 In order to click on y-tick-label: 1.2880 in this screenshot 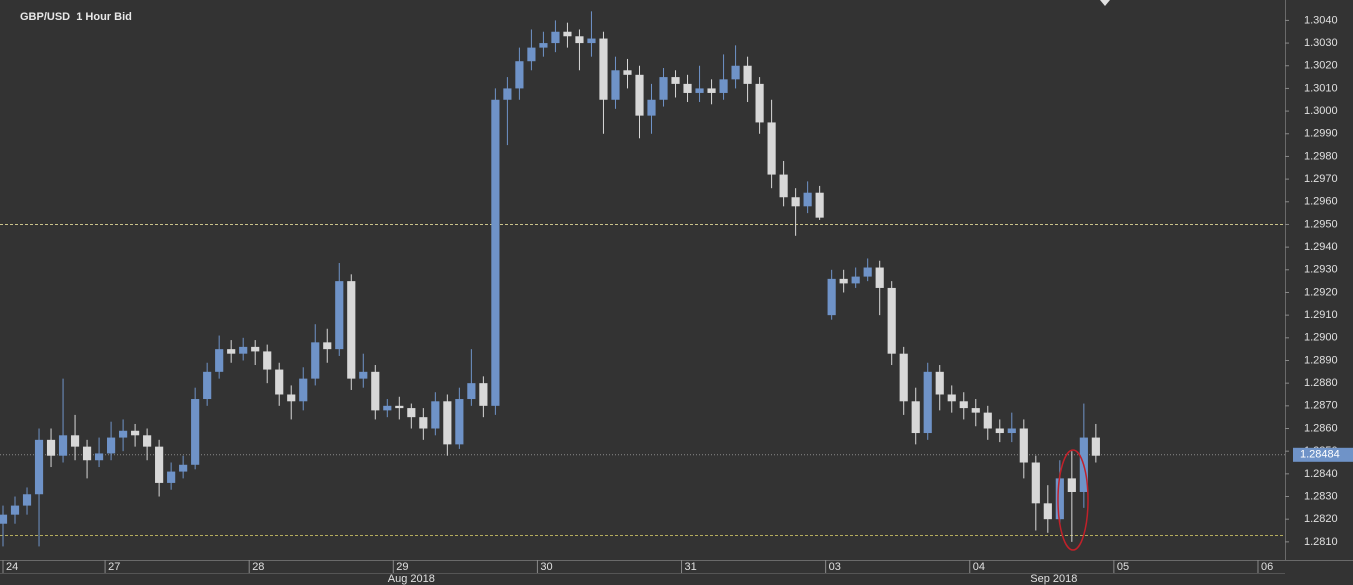, I will do `click(1321, 383)`.